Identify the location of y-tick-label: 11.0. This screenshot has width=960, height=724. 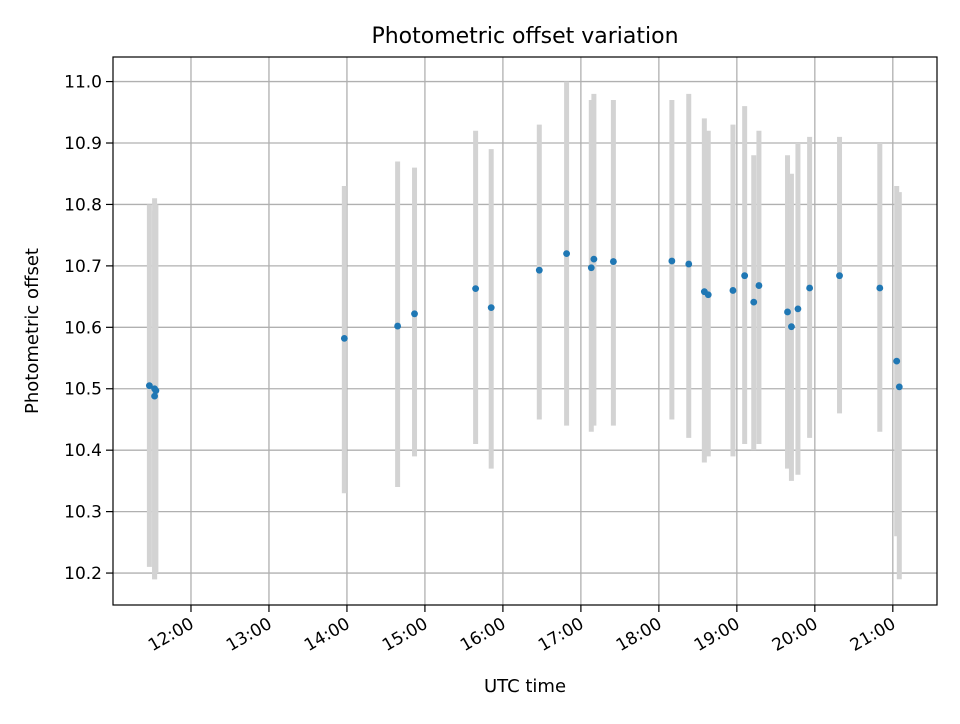
(83, 83).